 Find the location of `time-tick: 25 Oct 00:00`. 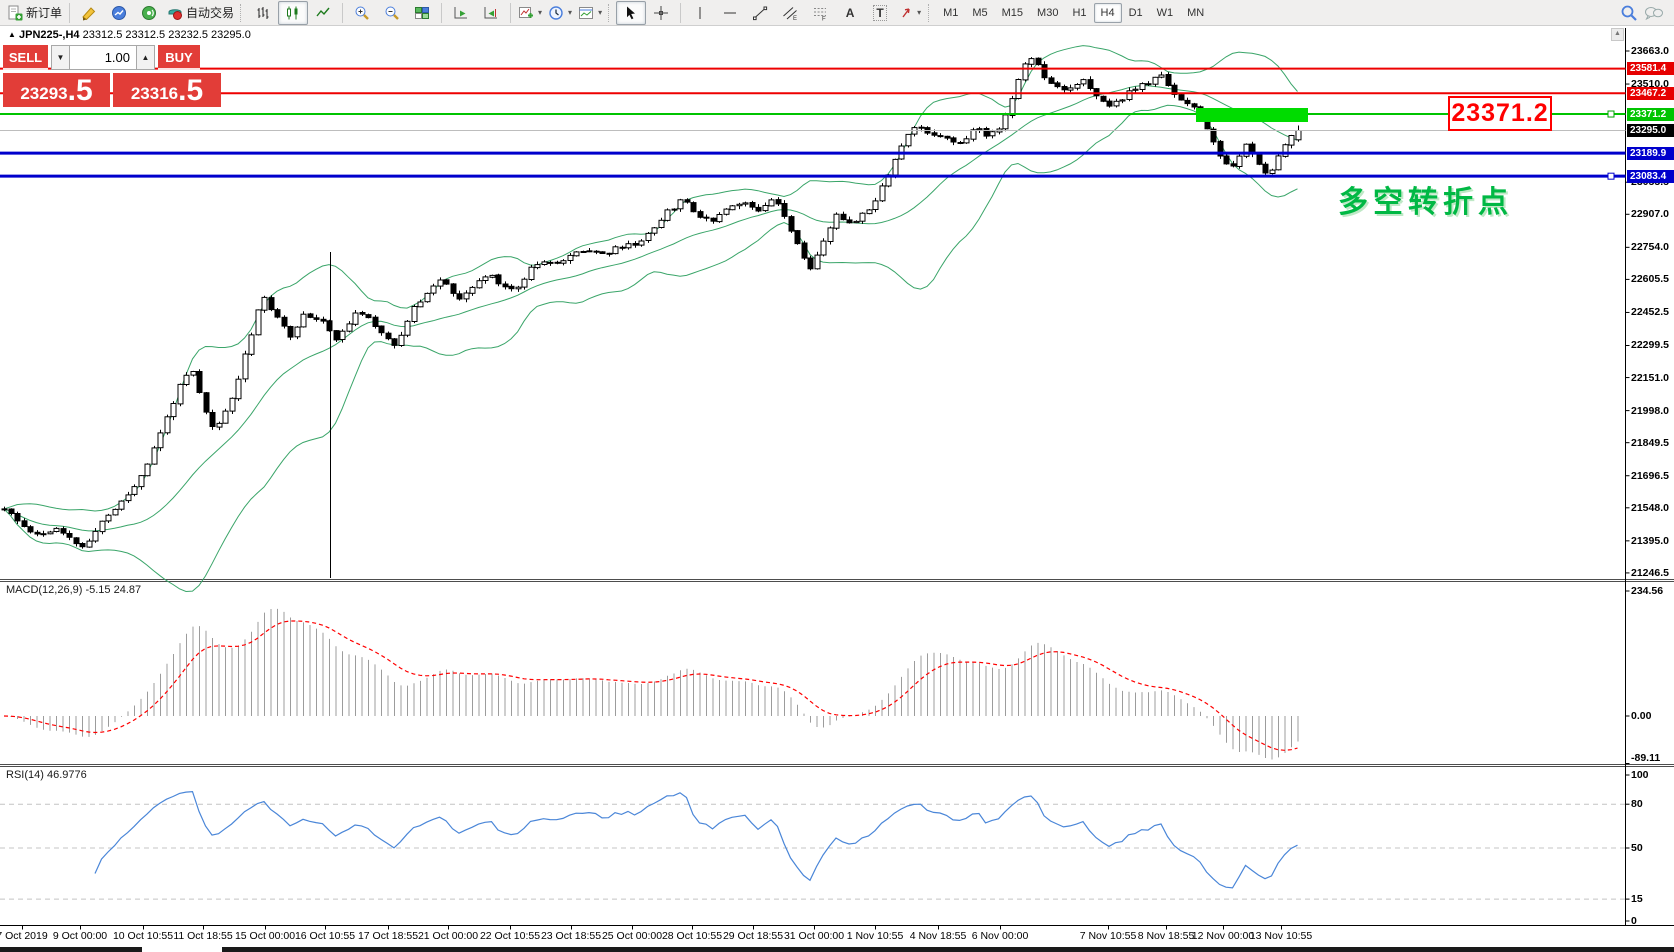

time-tick: 25 Oct 00:00 is located at coordinates (632, 936).